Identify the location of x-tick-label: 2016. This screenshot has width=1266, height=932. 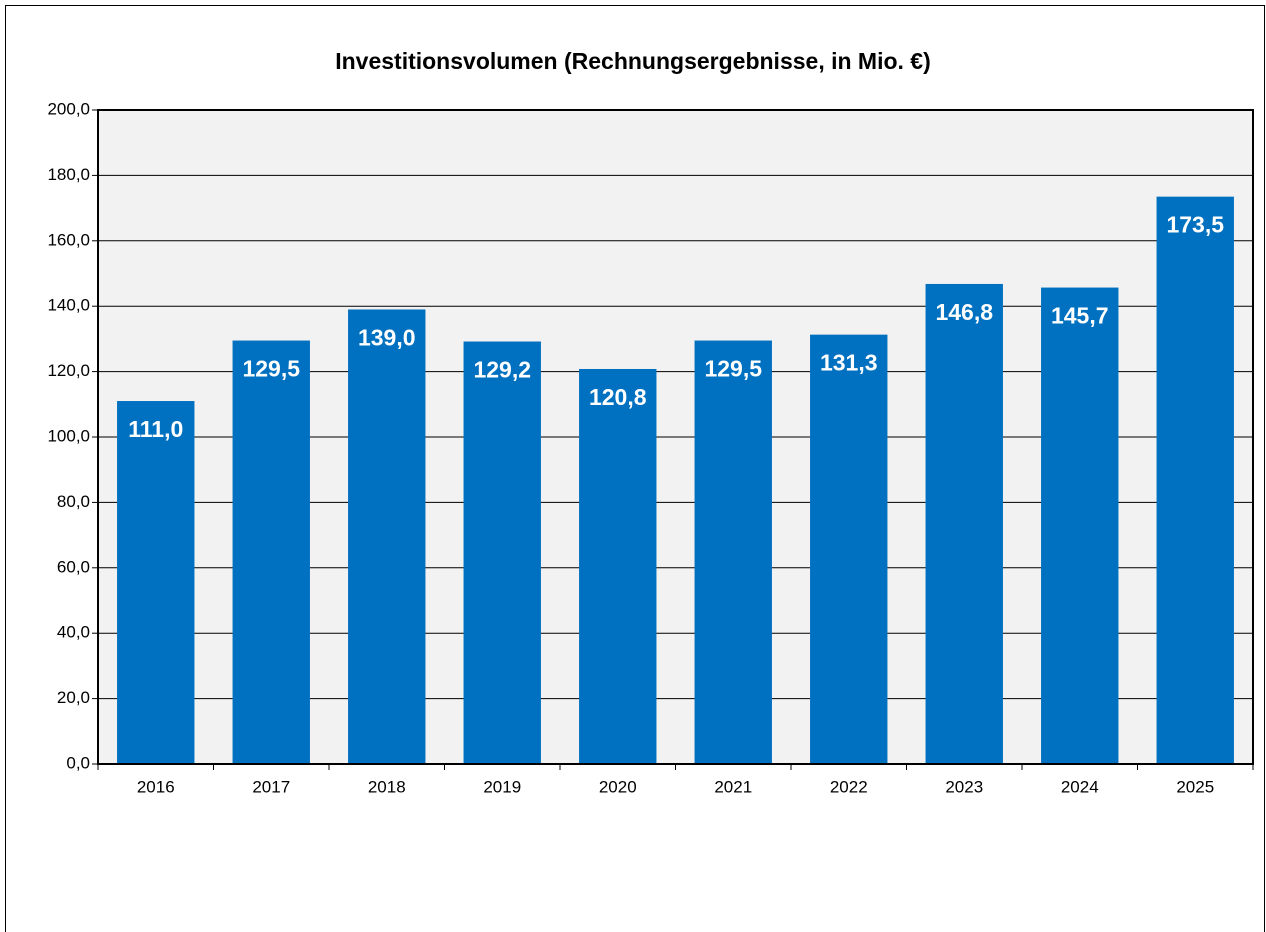
(156, 786).